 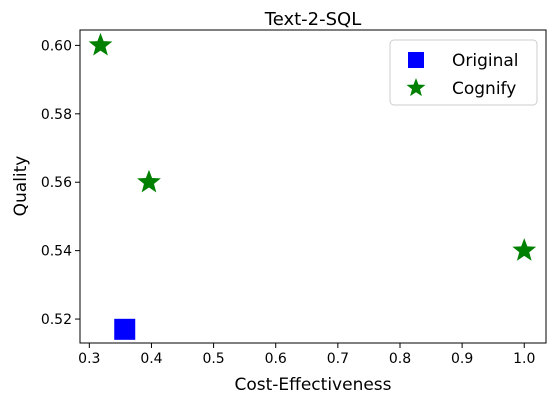 I want to click on y-tick-label: 0.58, so click(x=56, y=115).